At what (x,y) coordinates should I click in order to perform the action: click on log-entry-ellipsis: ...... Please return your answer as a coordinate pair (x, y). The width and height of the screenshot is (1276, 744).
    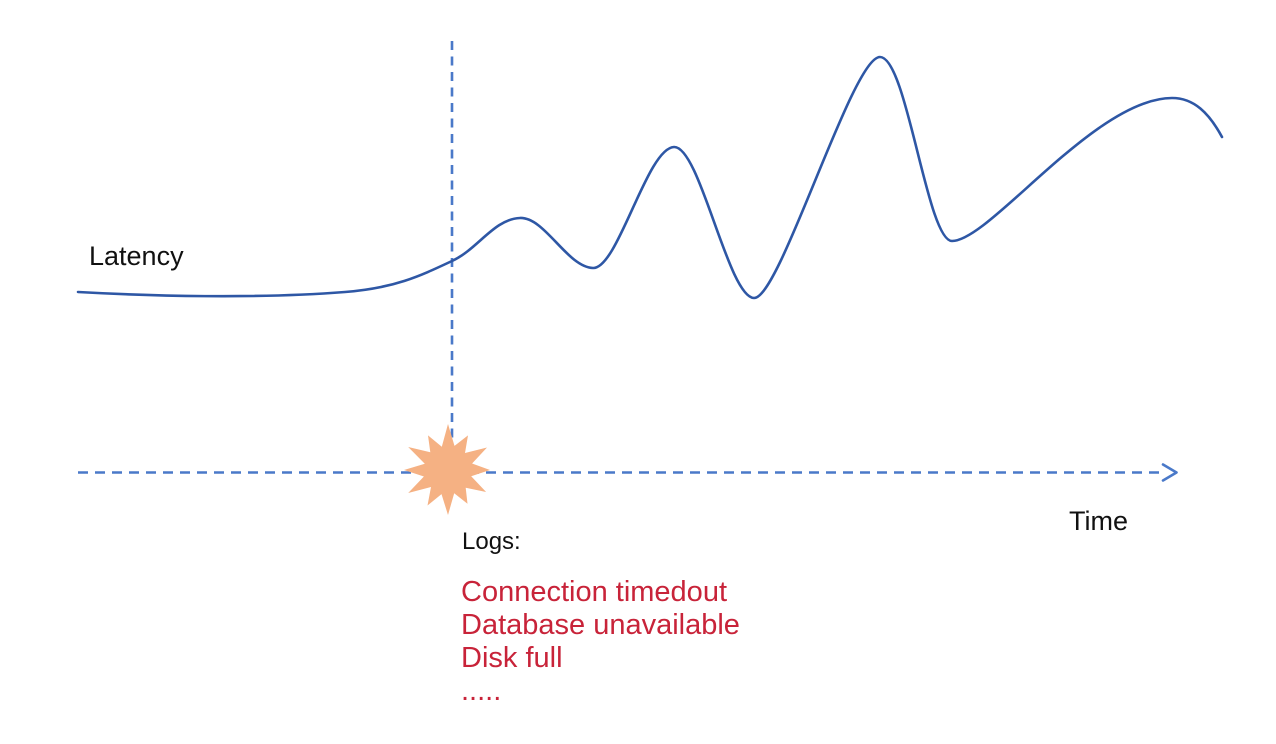
    Looking at the image, I should click on (481, 691).